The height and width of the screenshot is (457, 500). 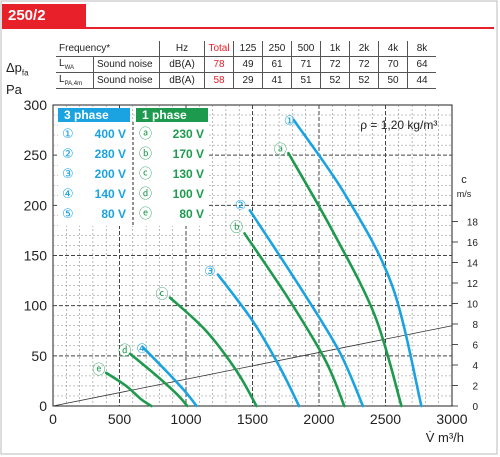 I want to click on legend-one-phase-voltage: 80 V, so click(x=191, y=214).